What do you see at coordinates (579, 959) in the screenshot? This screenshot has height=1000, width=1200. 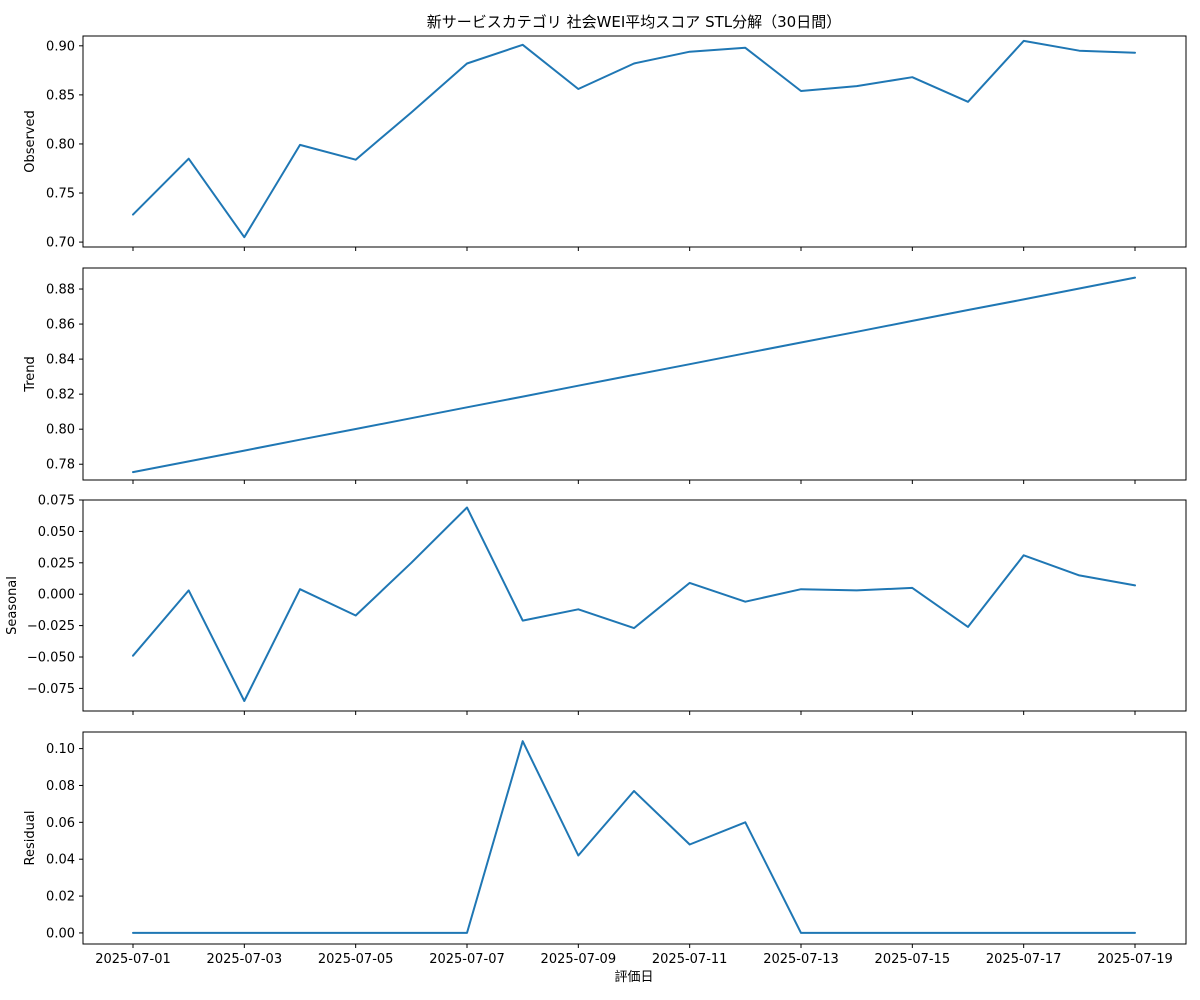 I see `x-tick-label: 2025-07-09` at bounding box center [579, 959].